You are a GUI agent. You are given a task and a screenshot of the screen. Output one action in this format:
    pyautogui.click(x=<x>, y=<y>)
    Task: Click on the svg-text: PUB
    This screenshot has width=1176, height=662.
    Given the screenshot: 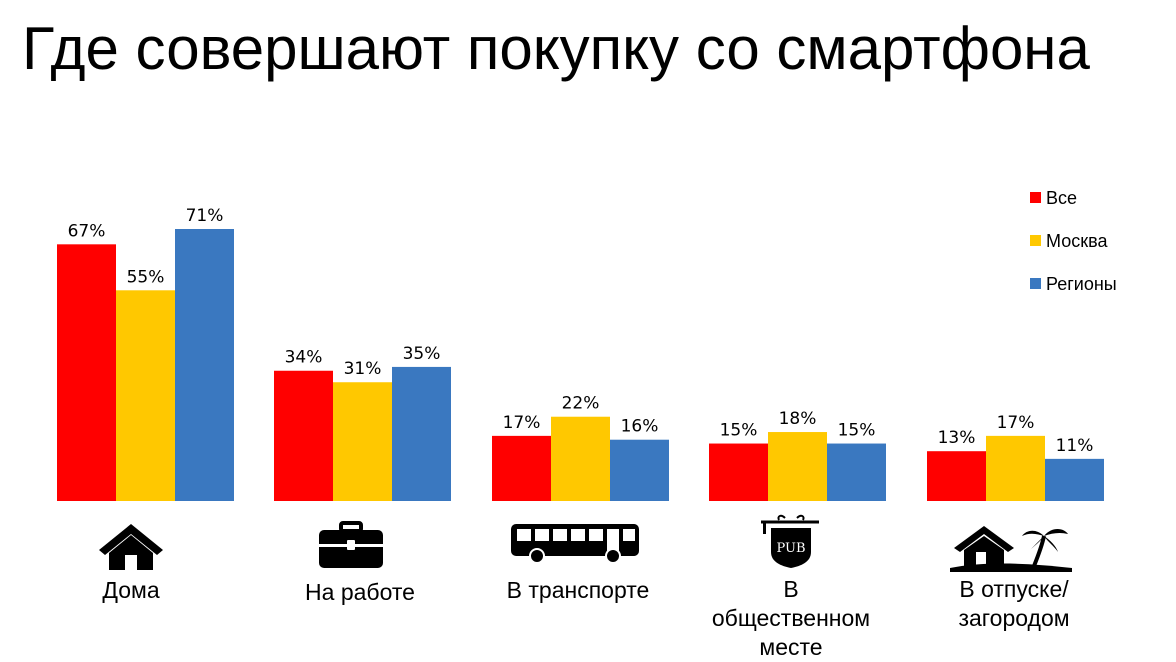 What is the action you would take?
    pyautogui.click(x=790, y=548)
    